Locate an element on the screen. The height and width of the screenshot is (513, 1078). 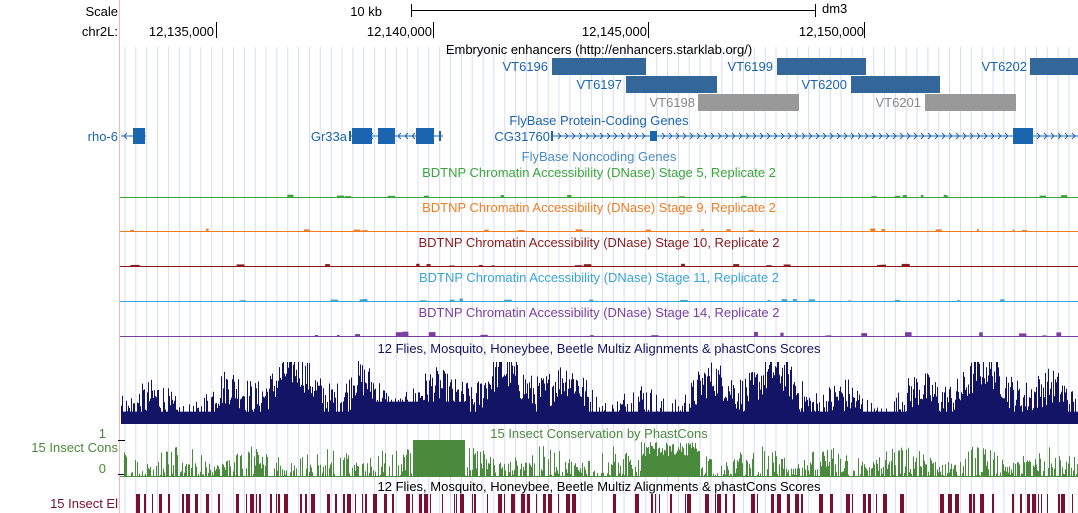
scale-label: Scale is located at coordinates (101, 11).